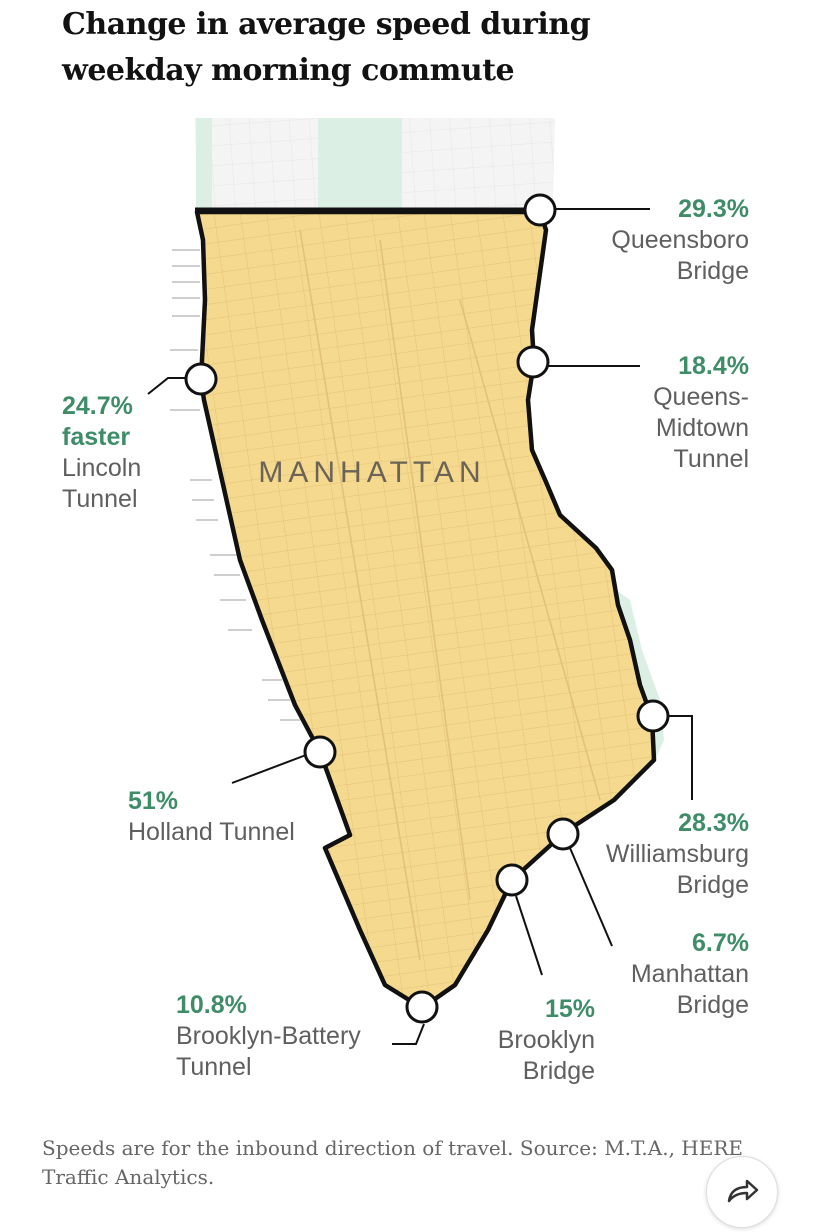  Describe the element at coordinates (680, 757) in the screenshot. I see `leader-williamsburg` at that location.